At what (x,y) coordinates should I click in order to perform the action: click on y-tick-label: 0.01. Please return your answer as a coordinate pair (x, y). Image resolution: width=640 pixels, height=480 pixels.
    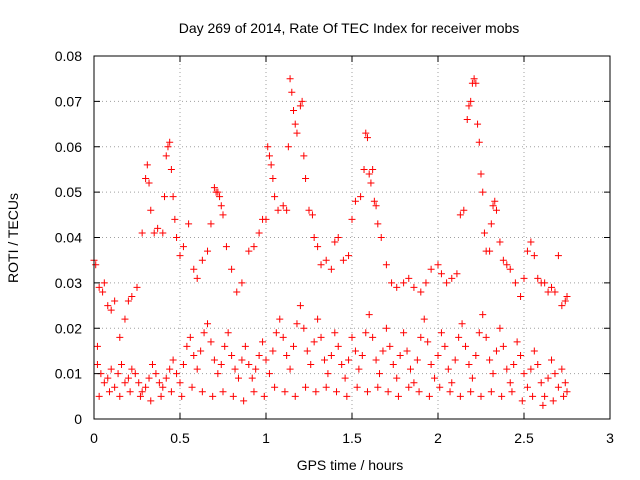
    Looking at the image, I should click on (68, 374).